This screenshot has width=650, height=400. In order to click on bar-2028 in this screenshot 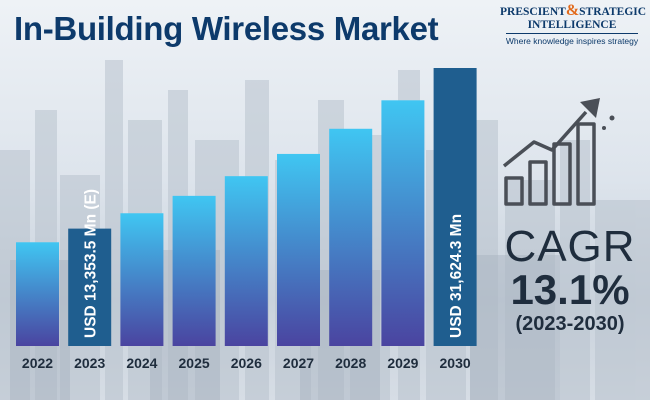, I will do `click(351, 237)`.